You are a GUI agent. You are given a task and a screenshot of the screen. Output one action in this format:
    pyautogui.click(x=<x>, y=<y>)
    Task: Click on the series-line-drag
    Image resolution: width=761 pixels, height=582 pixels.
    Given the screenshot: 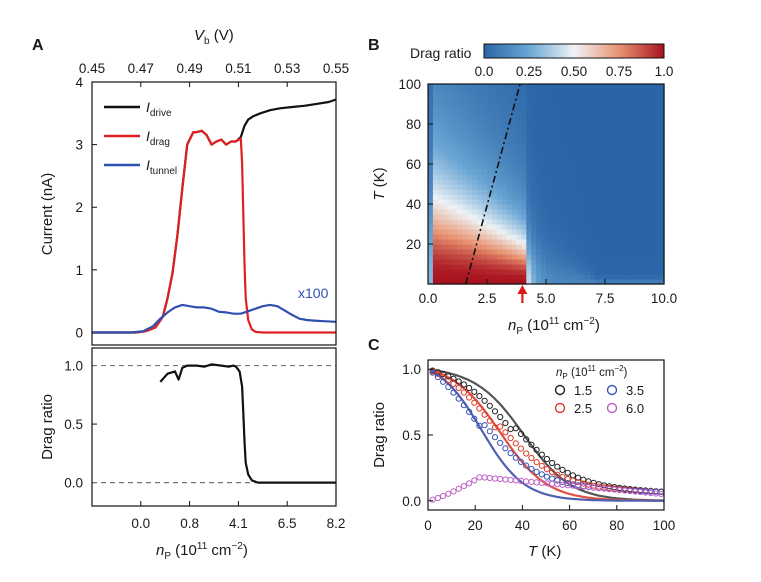 What is the action you would take?
    pyautogui.click(x=214, y=231)
    